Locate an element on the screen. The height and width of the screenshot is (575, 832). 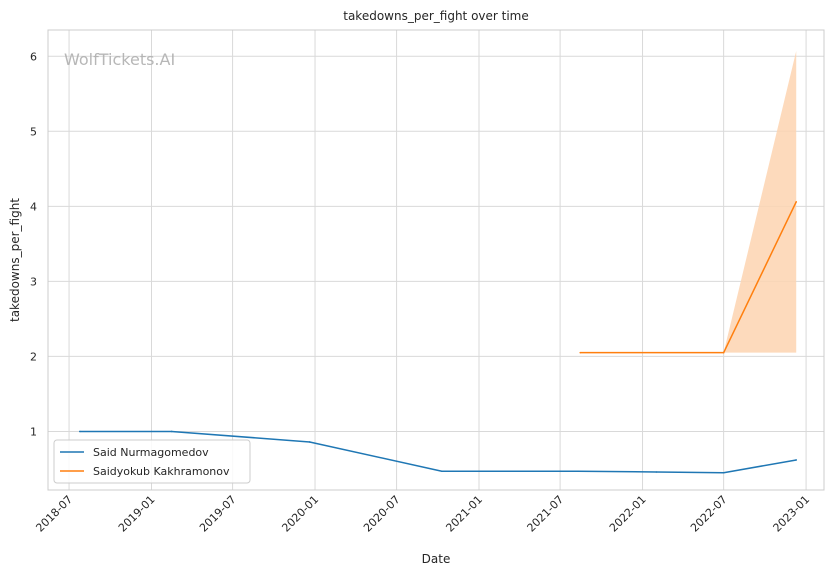
y-axis-title: takedowns_per_fight is located at coordinates (15, 260).